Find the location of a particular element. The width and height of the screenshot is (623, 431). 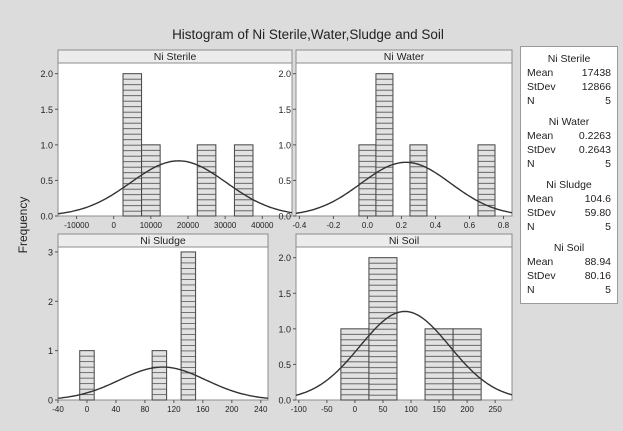

panel-title-ni-sterile: Ni Sterile is located at coordinates (175, 57).